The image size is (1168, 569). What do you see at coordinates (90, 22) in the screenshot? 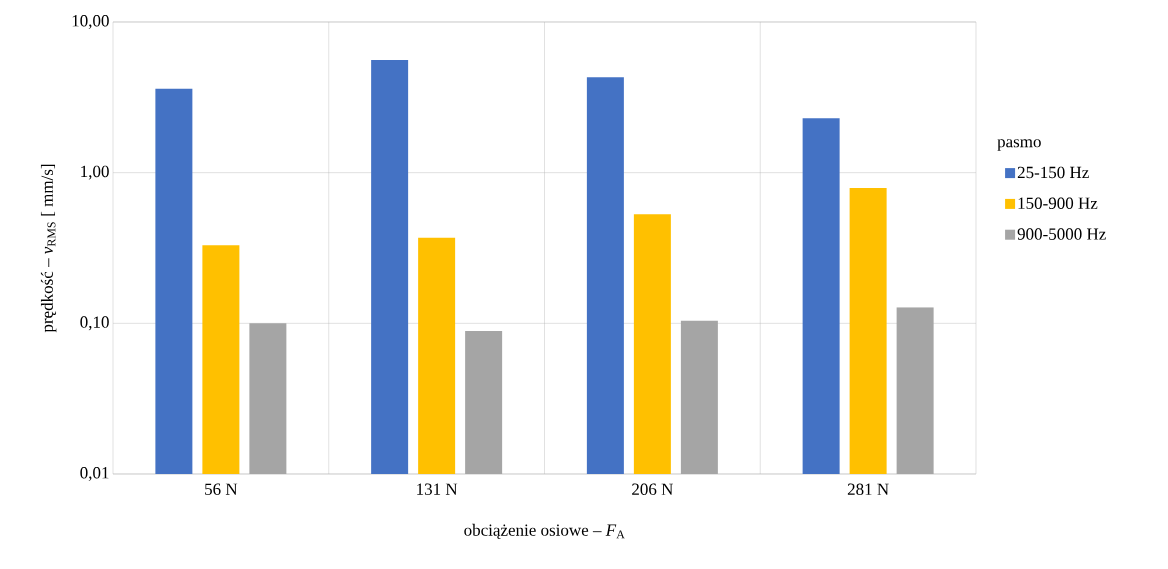
I see `y-tick-label: 10,00` at bounding box center [90, 22].